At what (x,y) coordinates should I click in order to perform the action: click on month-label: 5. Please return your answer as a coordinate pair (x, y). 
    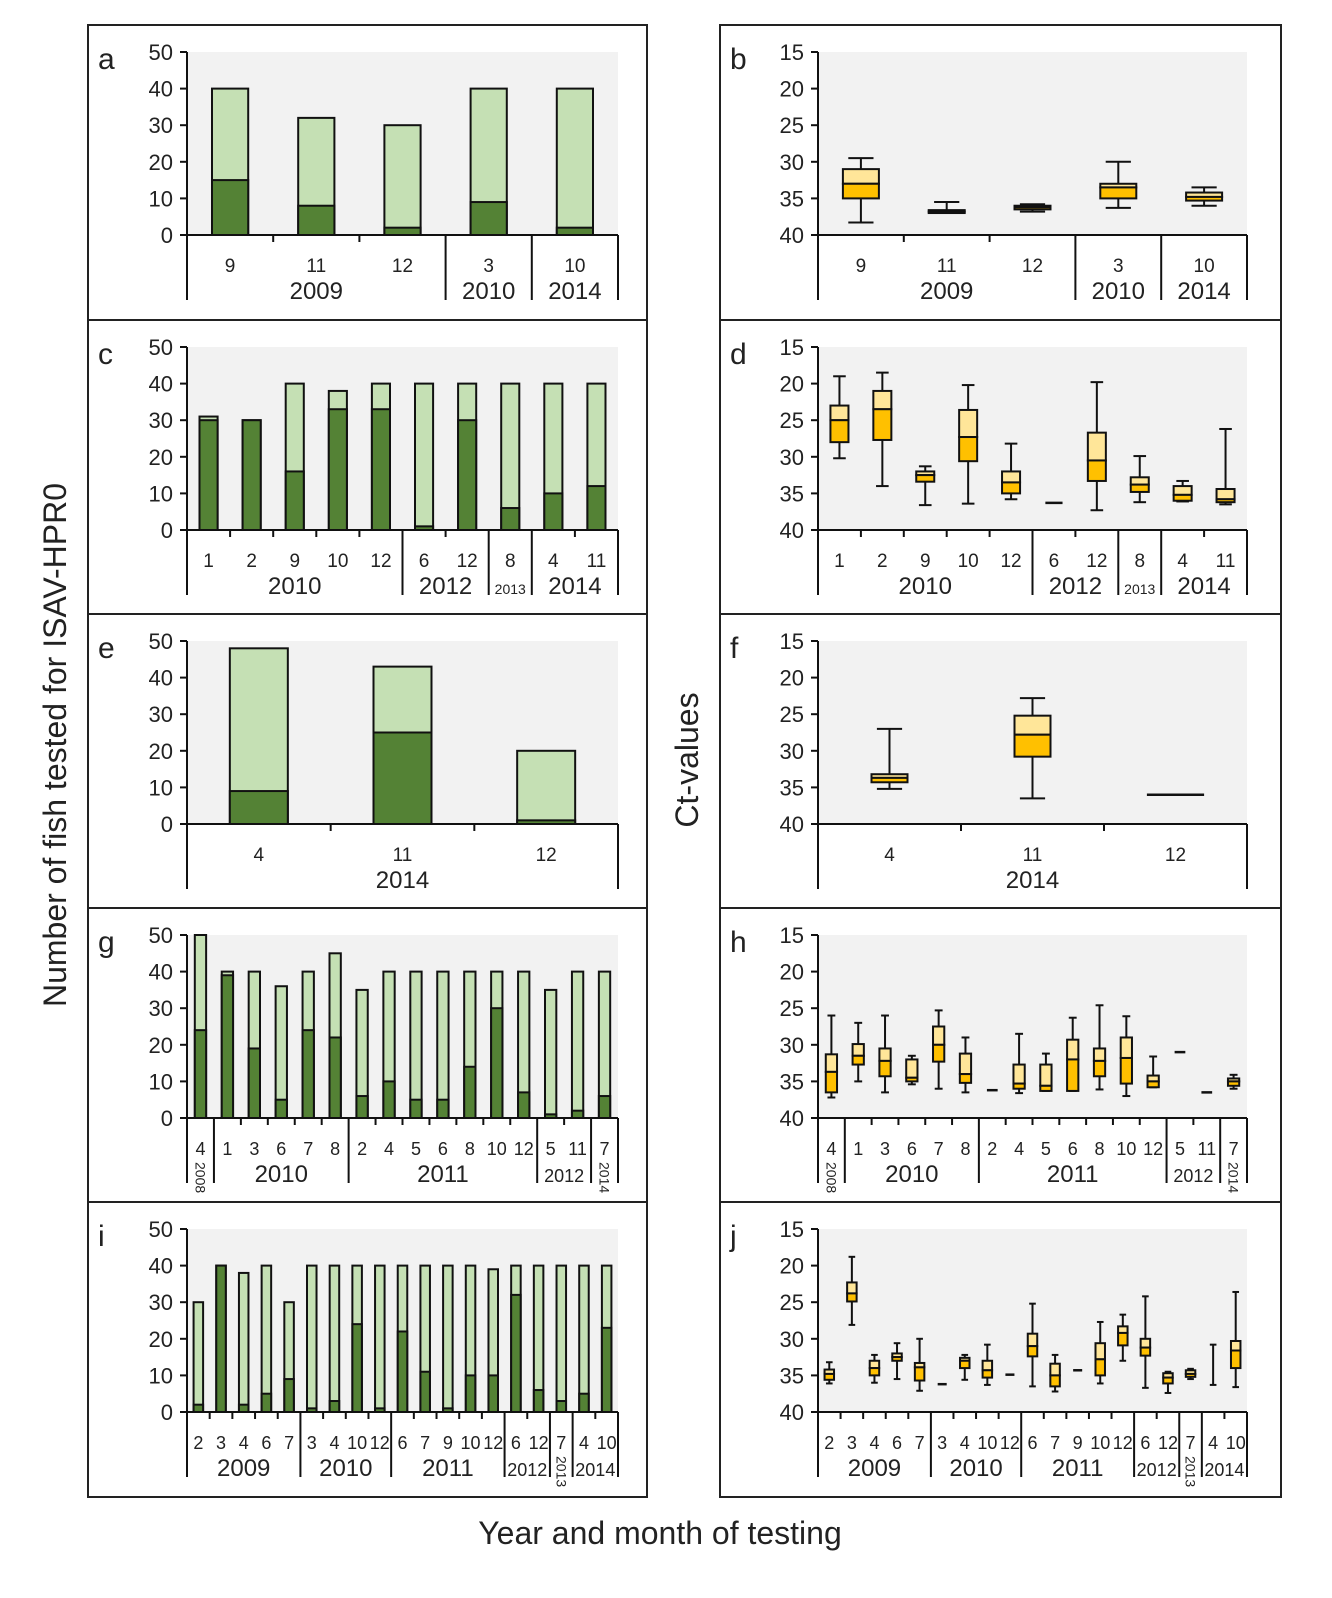
    Looking at the image, I should click on (1180, 1149).